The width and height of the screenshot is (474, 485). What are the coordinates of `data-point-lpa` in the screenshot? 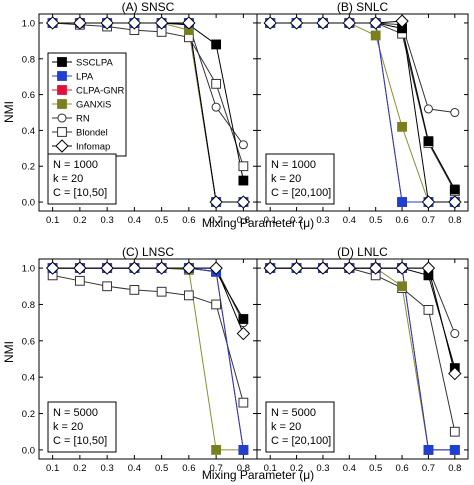 It's located at (428, 450).